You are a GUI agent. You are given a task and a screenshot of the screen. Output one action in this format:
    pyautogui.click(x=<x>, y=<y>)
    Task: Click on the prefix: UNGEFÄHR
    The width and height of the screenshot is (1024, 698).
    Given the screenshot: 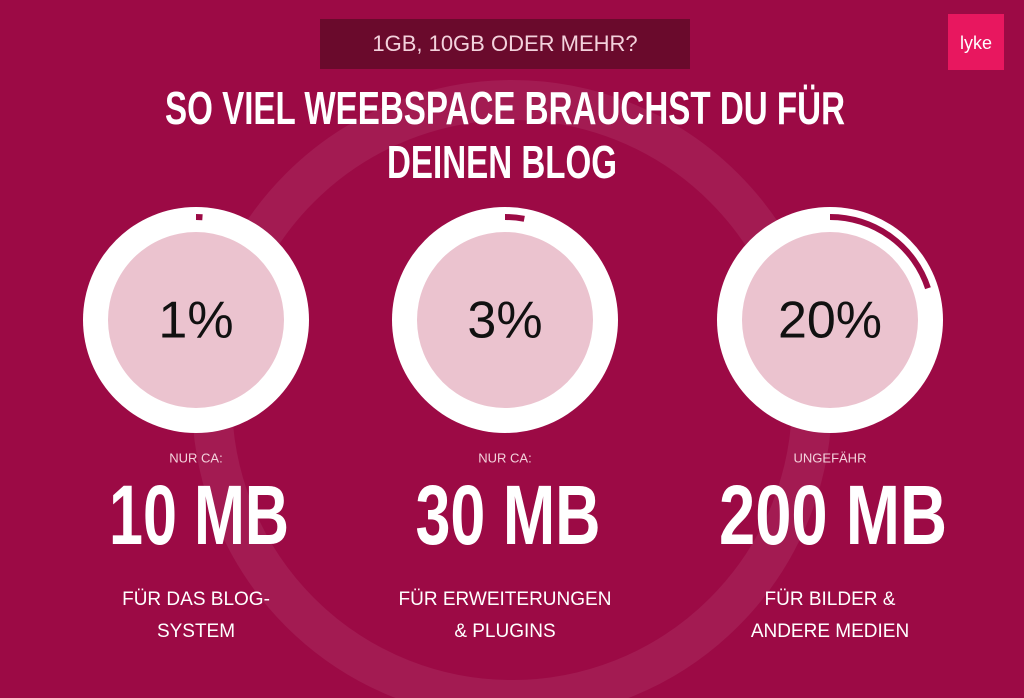 What is the action you would take?
    pyautogui.click(x=830, y=457)
    